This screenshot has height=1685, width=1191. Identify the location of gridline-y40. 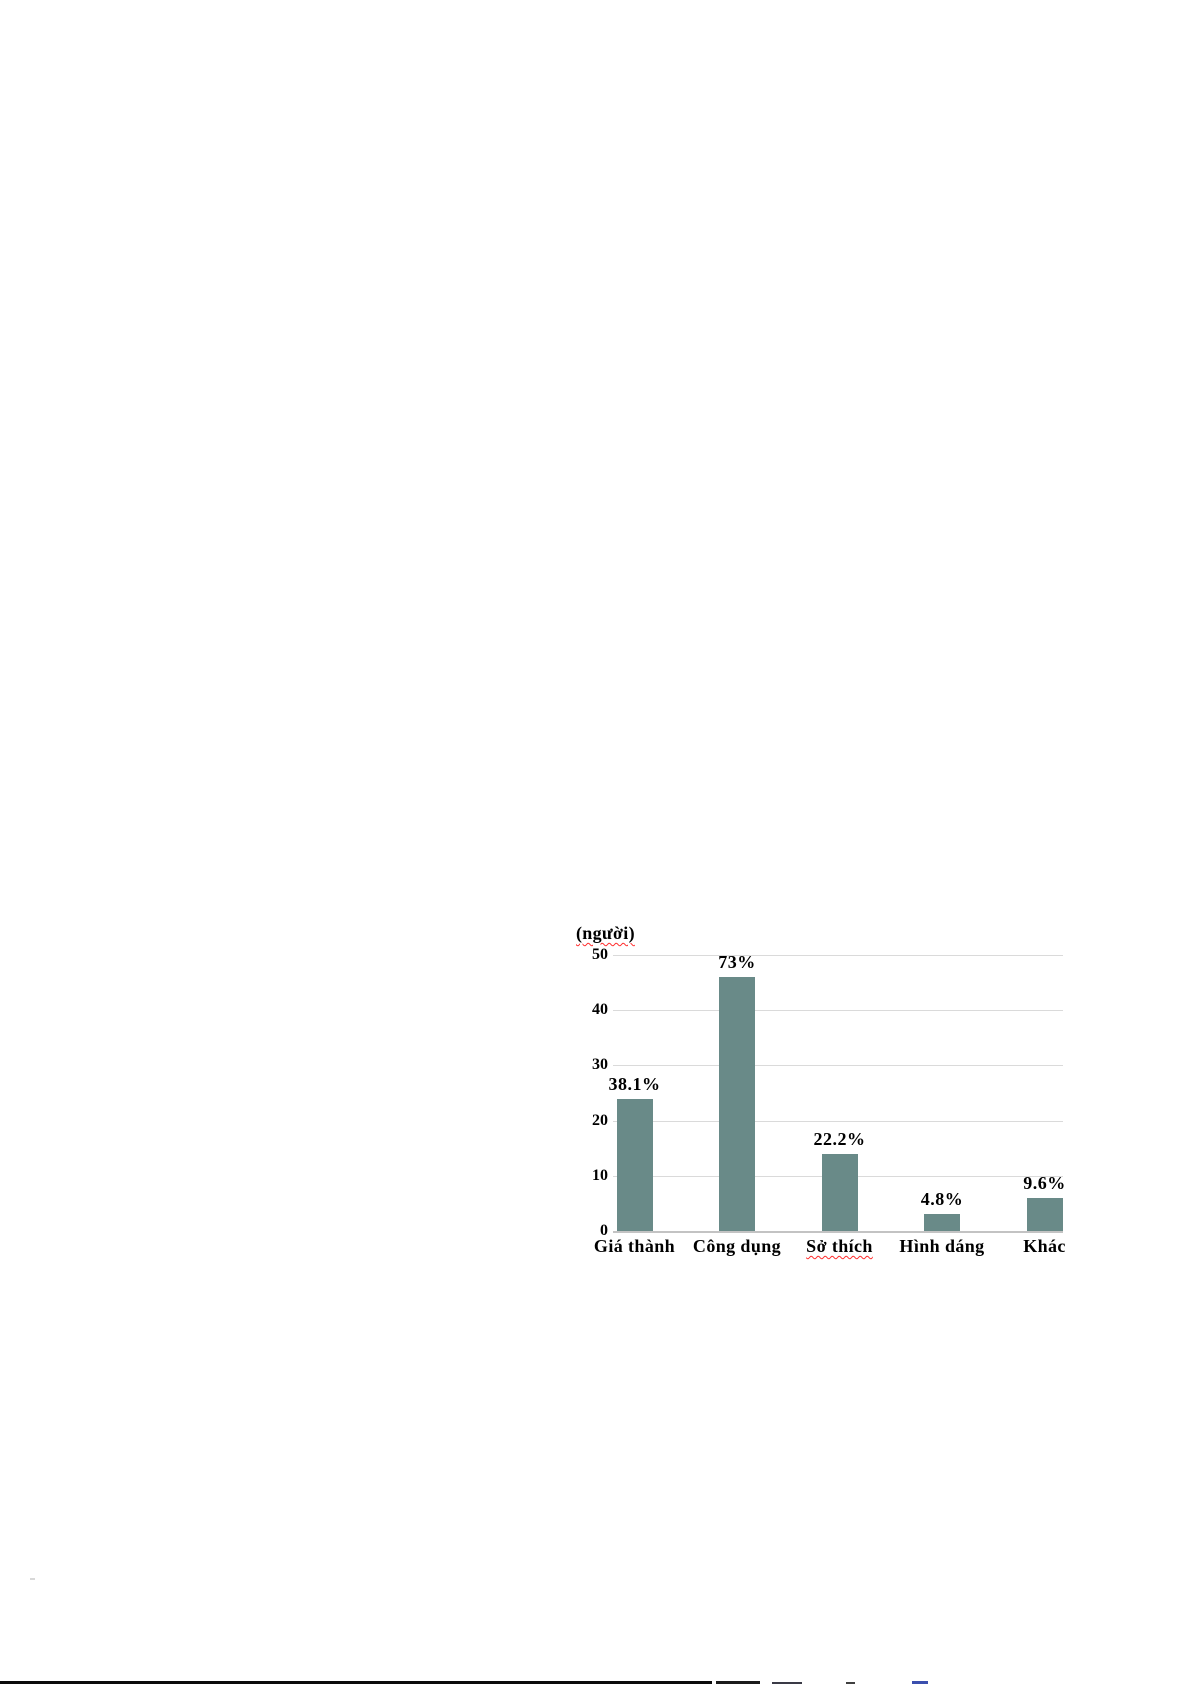
(838, 1011).